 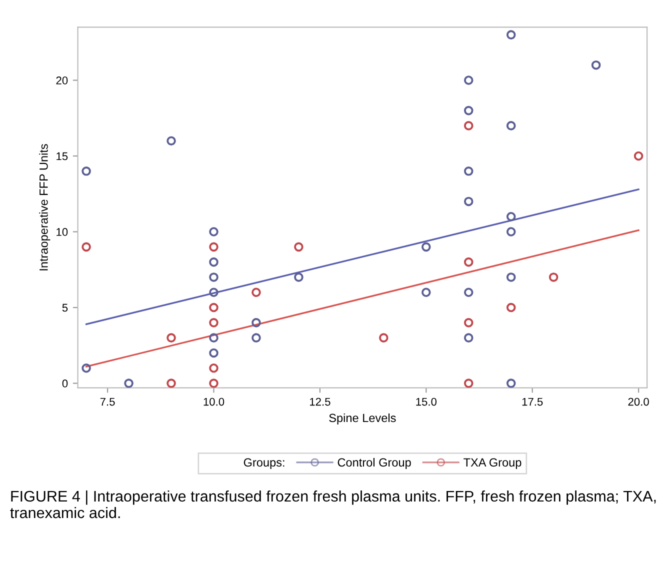 I want to click on legend-title: Groups:, so click(x=264, y=463).